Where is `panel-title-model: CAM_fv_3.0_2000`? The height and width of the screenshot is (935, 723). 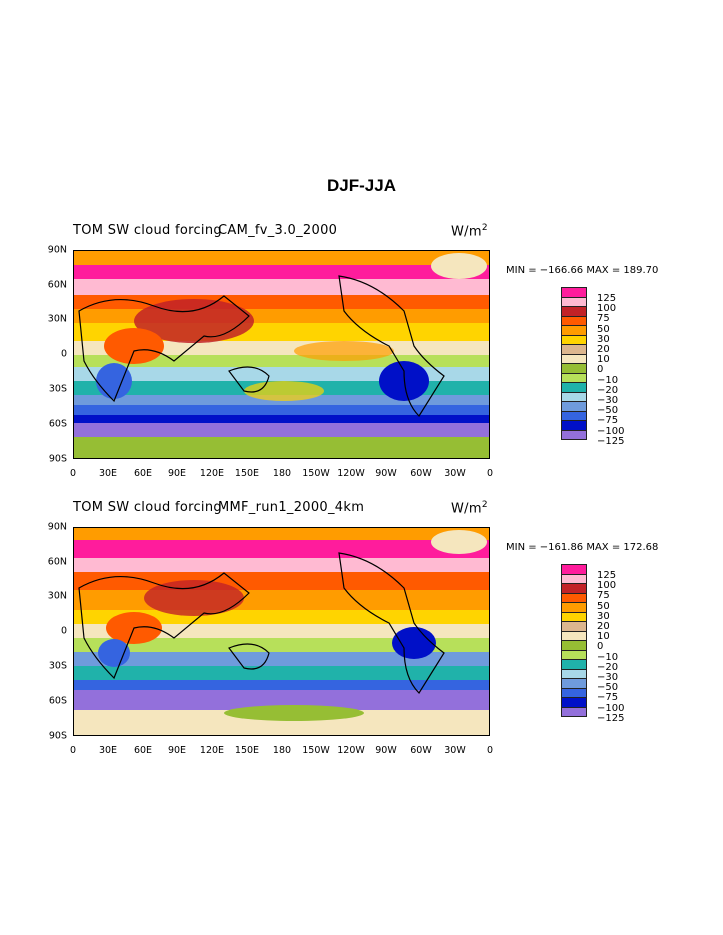
panel-title-model: CAM_fv_3.0_2000 is located at coordinates (278, 230).